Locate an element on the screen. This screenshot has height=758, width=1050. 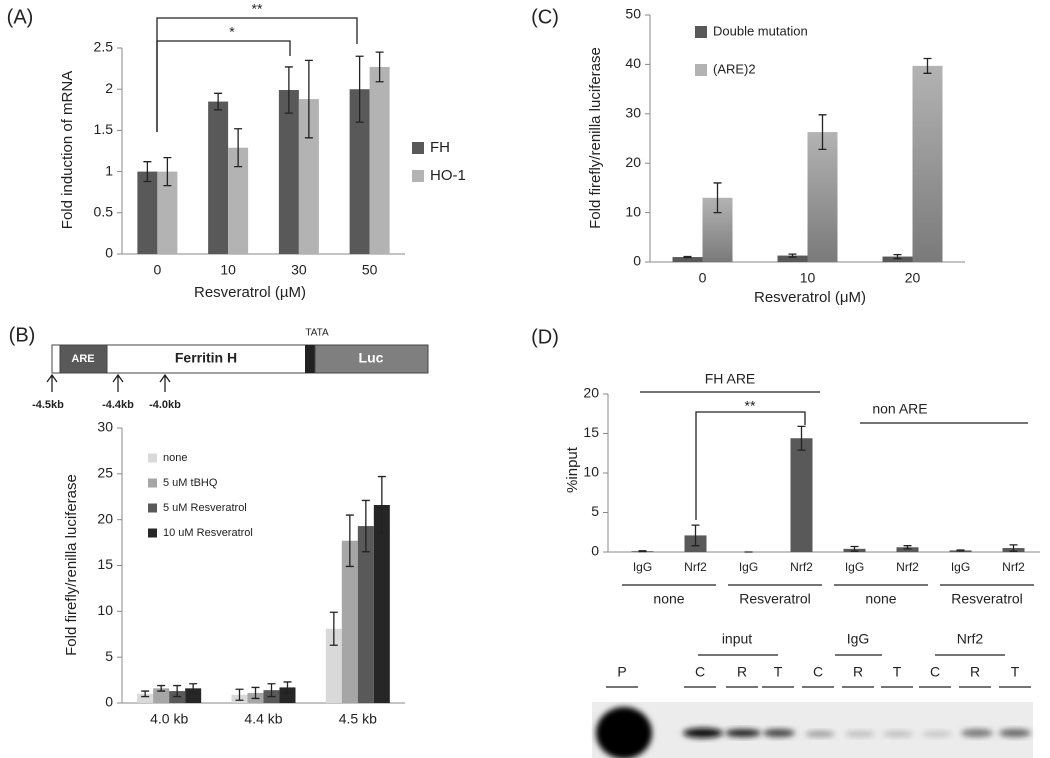
x-tick-label: 4.0 kb is located at coordinates (169, 719).